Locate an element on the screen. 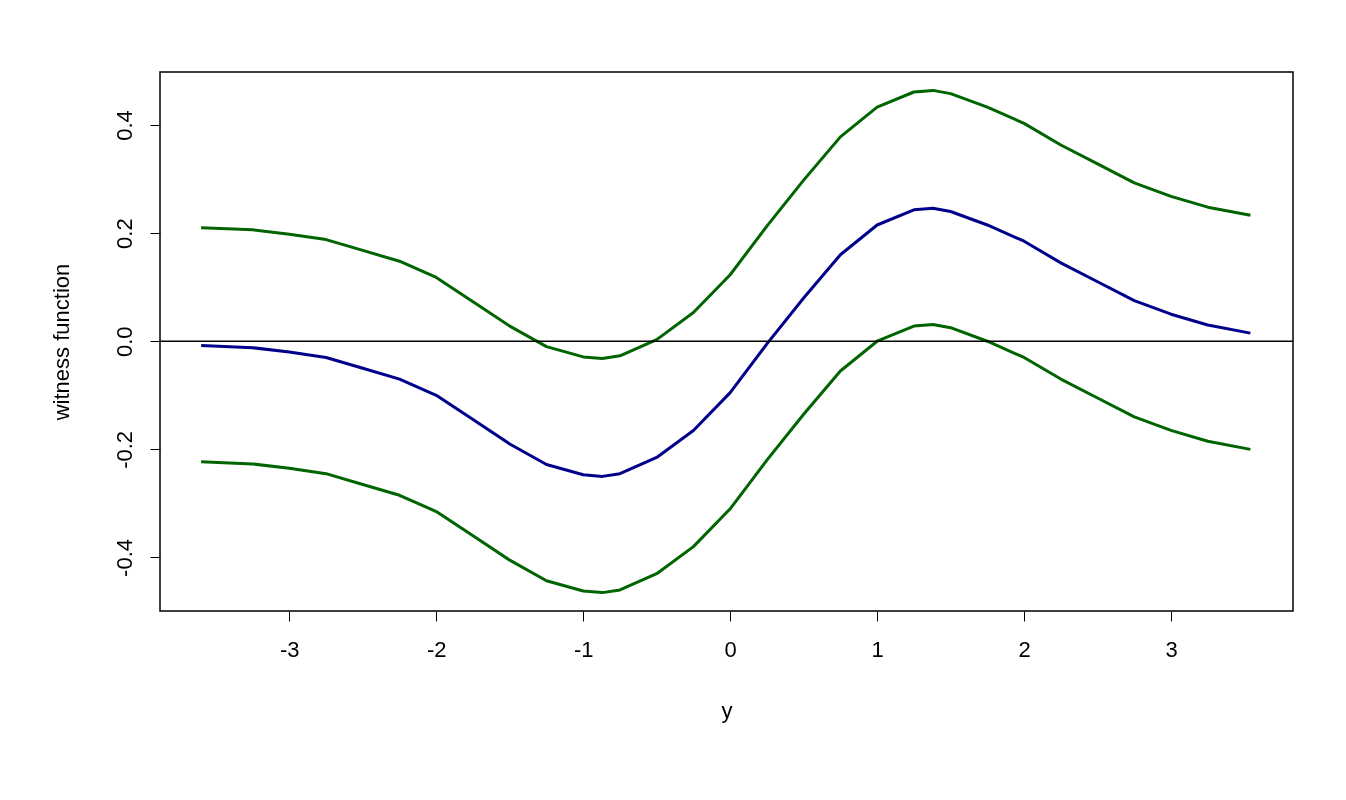 The width and height of the screenshot is (1346, 800). x-tick-label: -3 is located at coordinates (290, 649).